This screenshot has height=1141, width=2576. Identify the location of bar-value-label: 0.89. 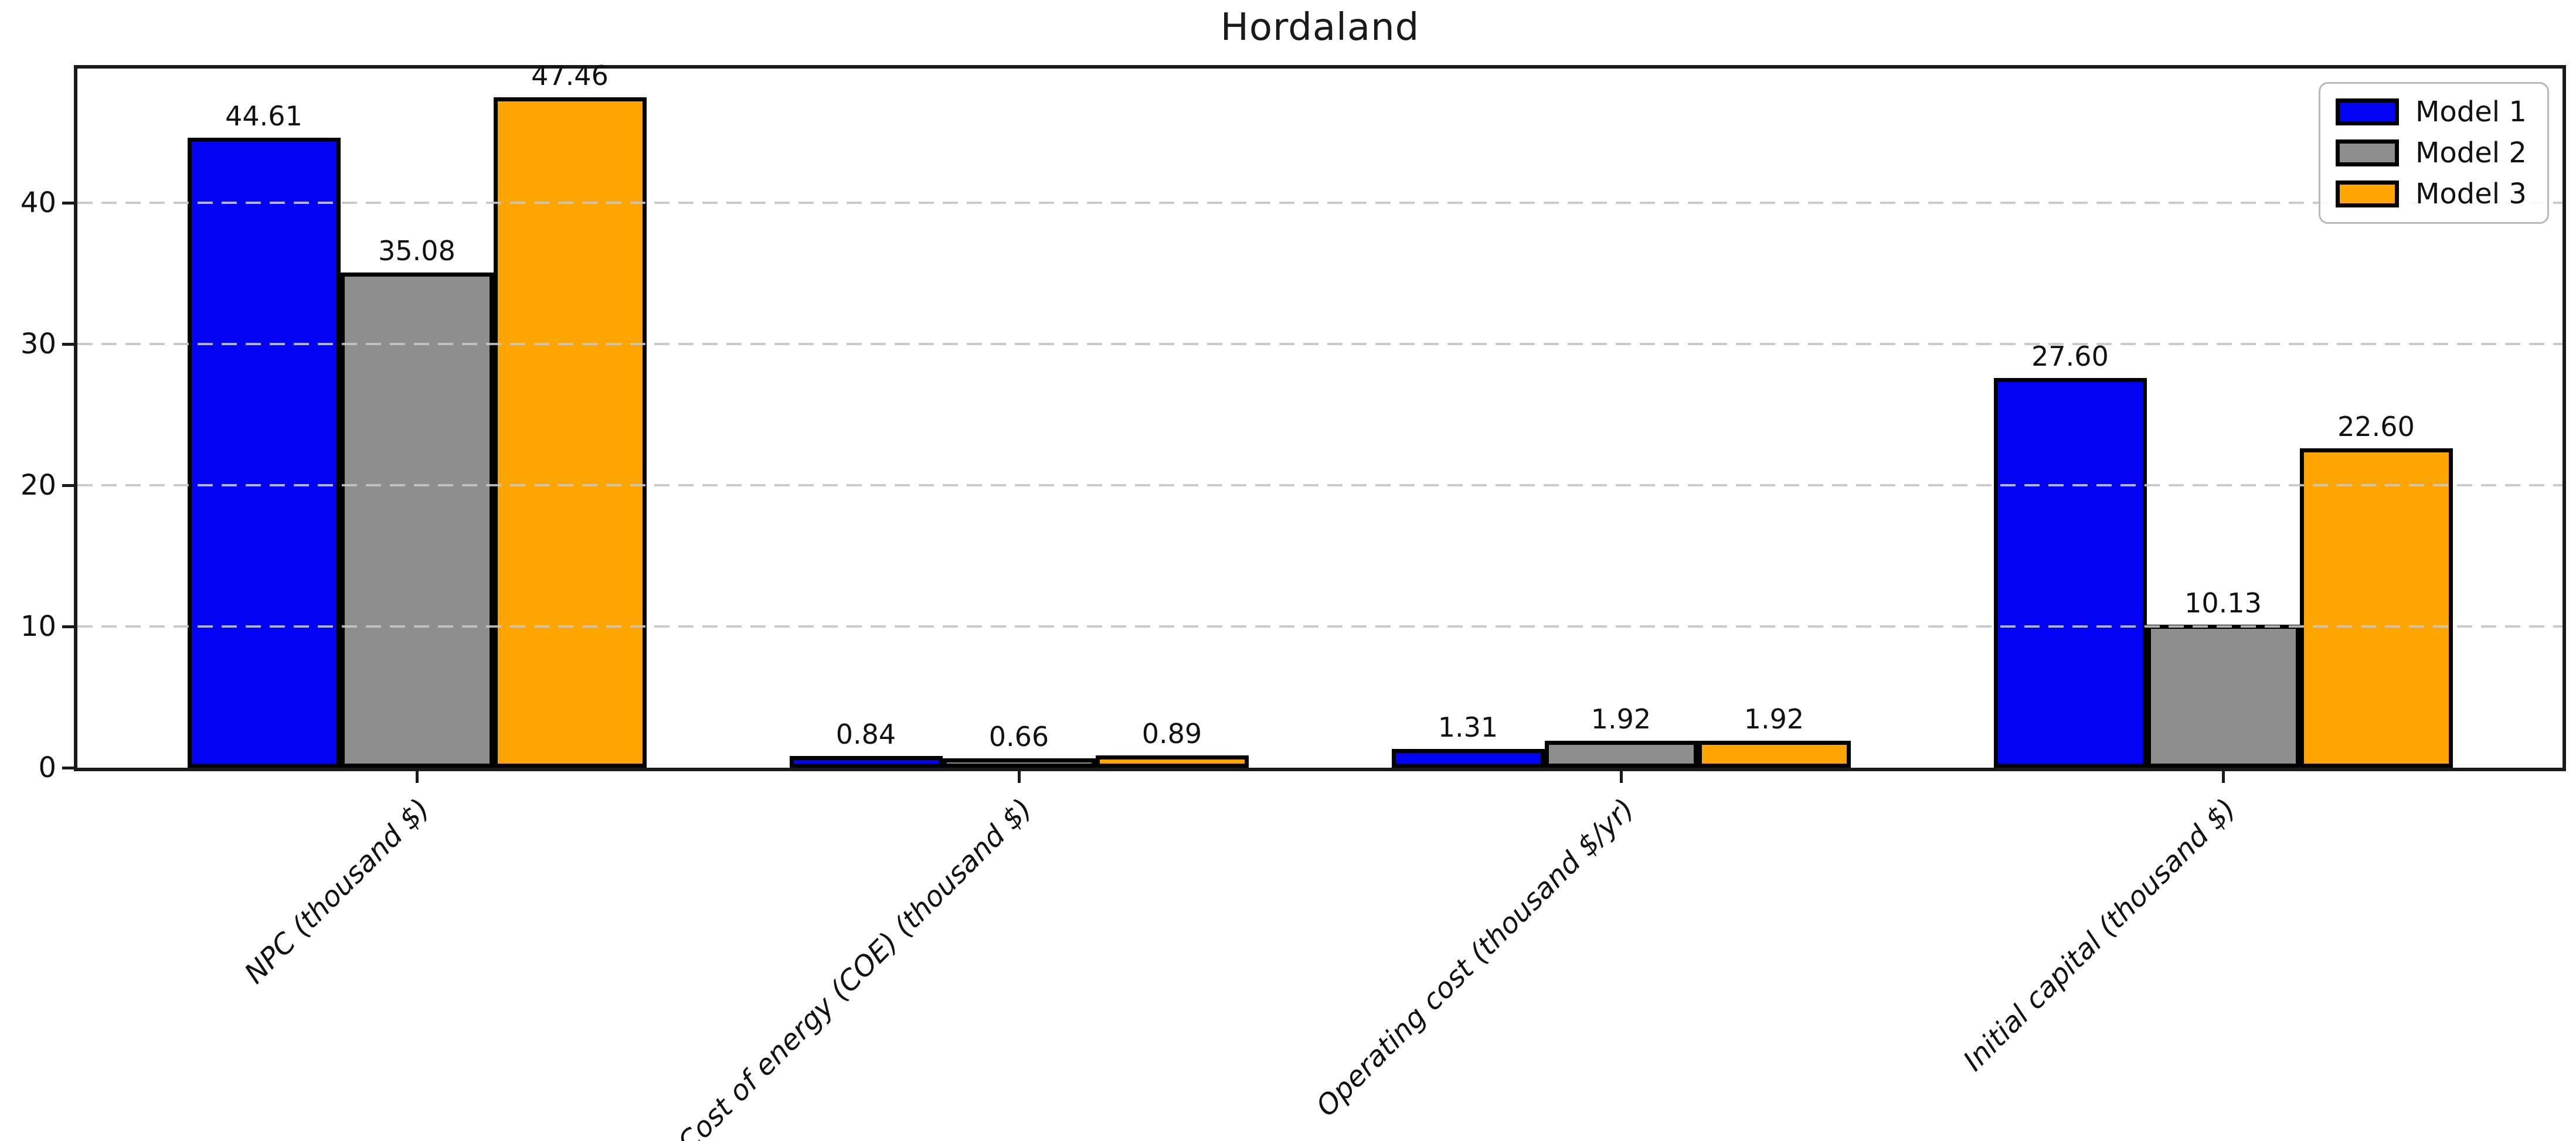
(1172, 733).